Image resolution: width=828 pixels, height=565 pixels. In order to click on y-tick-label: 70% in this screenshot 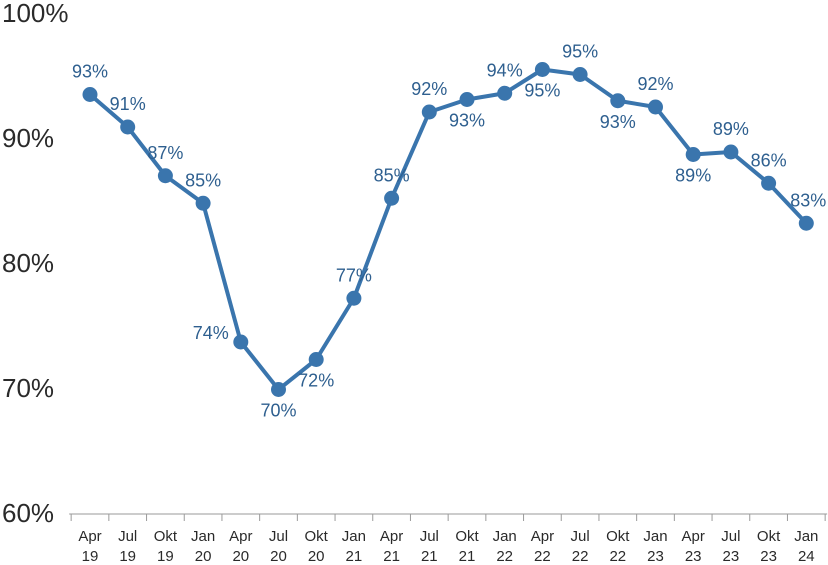, I will do `click(28, 388)`.